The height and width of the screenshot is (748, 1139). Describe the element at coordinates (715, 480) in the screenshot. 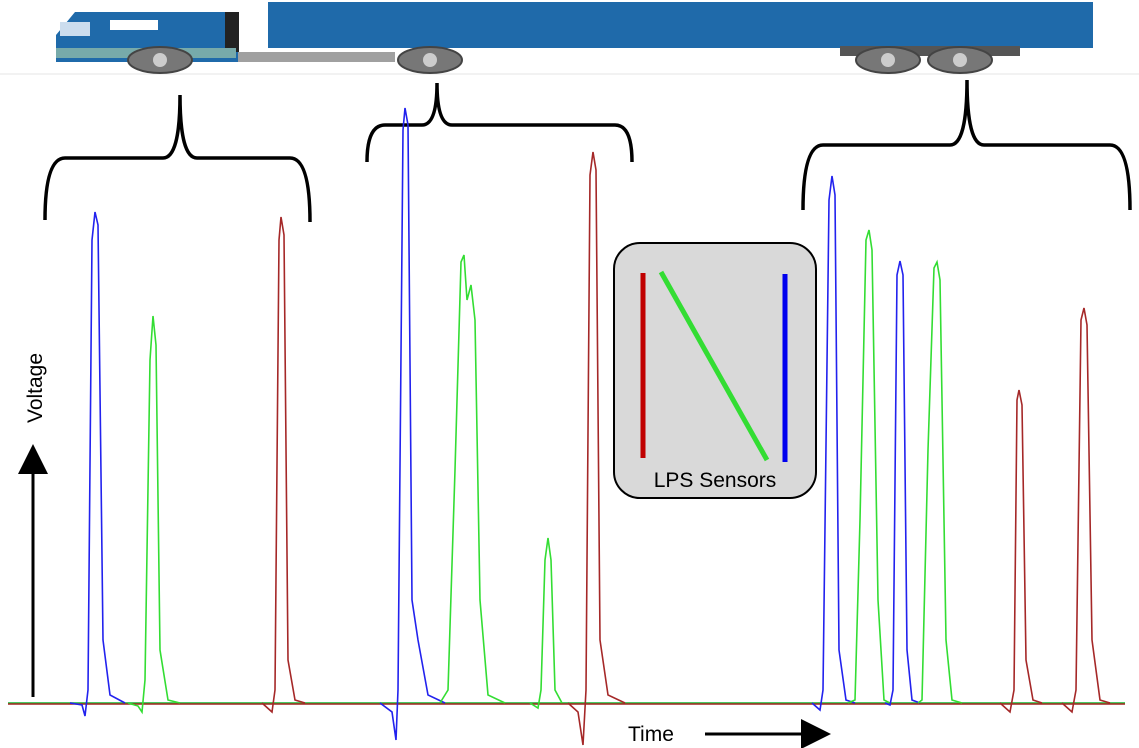

I see `sensor-label: LPS Sensors` at that location.